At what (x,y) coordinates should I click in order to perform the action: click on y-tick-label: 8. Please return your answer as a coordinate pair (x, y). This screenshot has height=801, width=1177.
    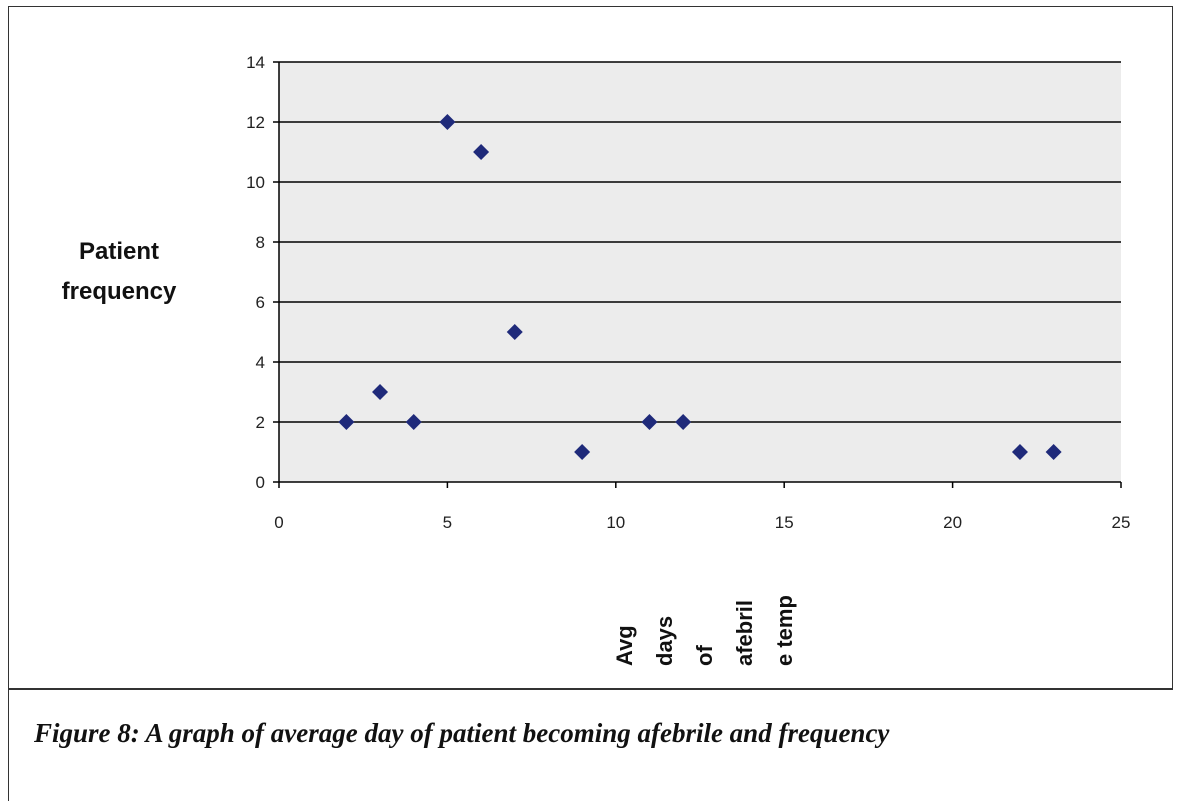
    Looking at the image, I should click on (260, 242).